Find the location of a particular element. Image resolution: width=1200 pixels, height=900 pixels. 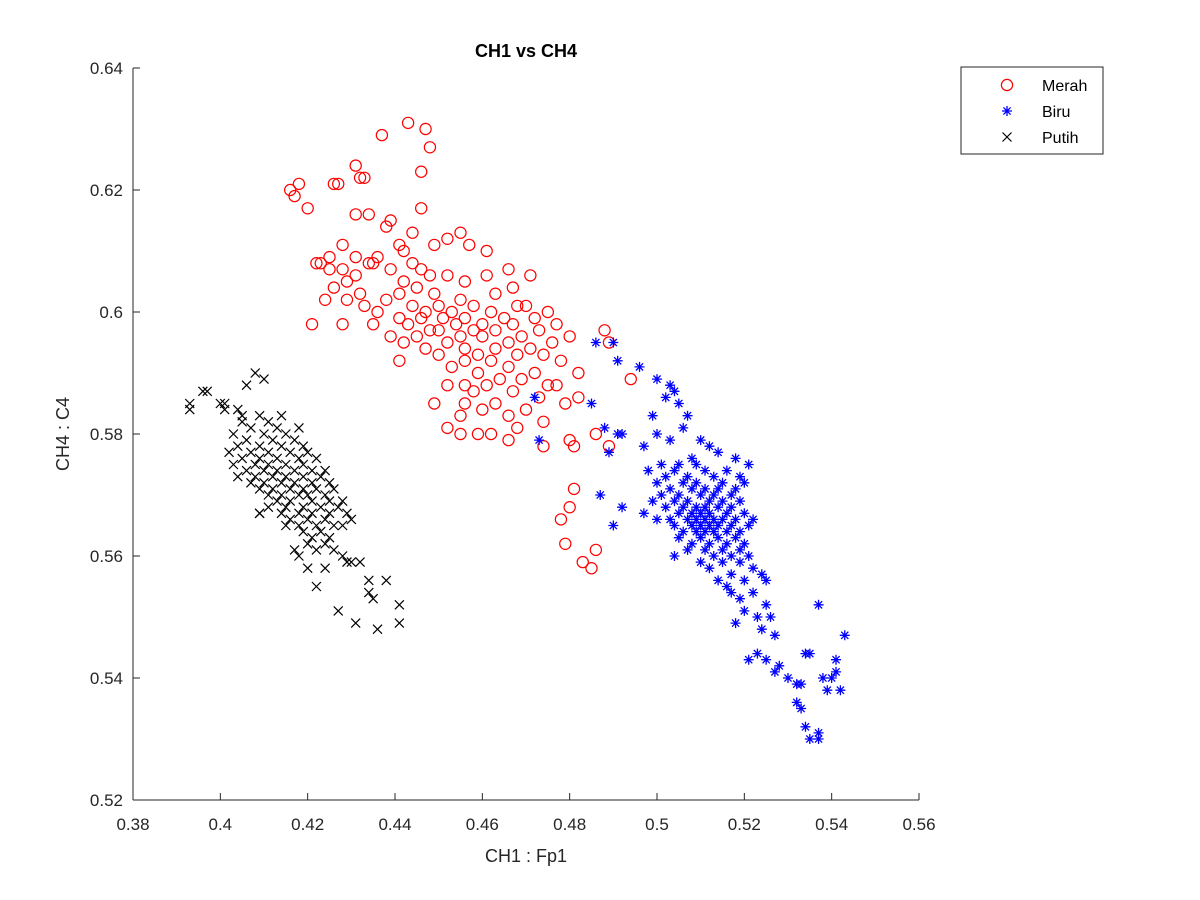

x-tick-label: 0.52 is located at coordinates (744, 824).